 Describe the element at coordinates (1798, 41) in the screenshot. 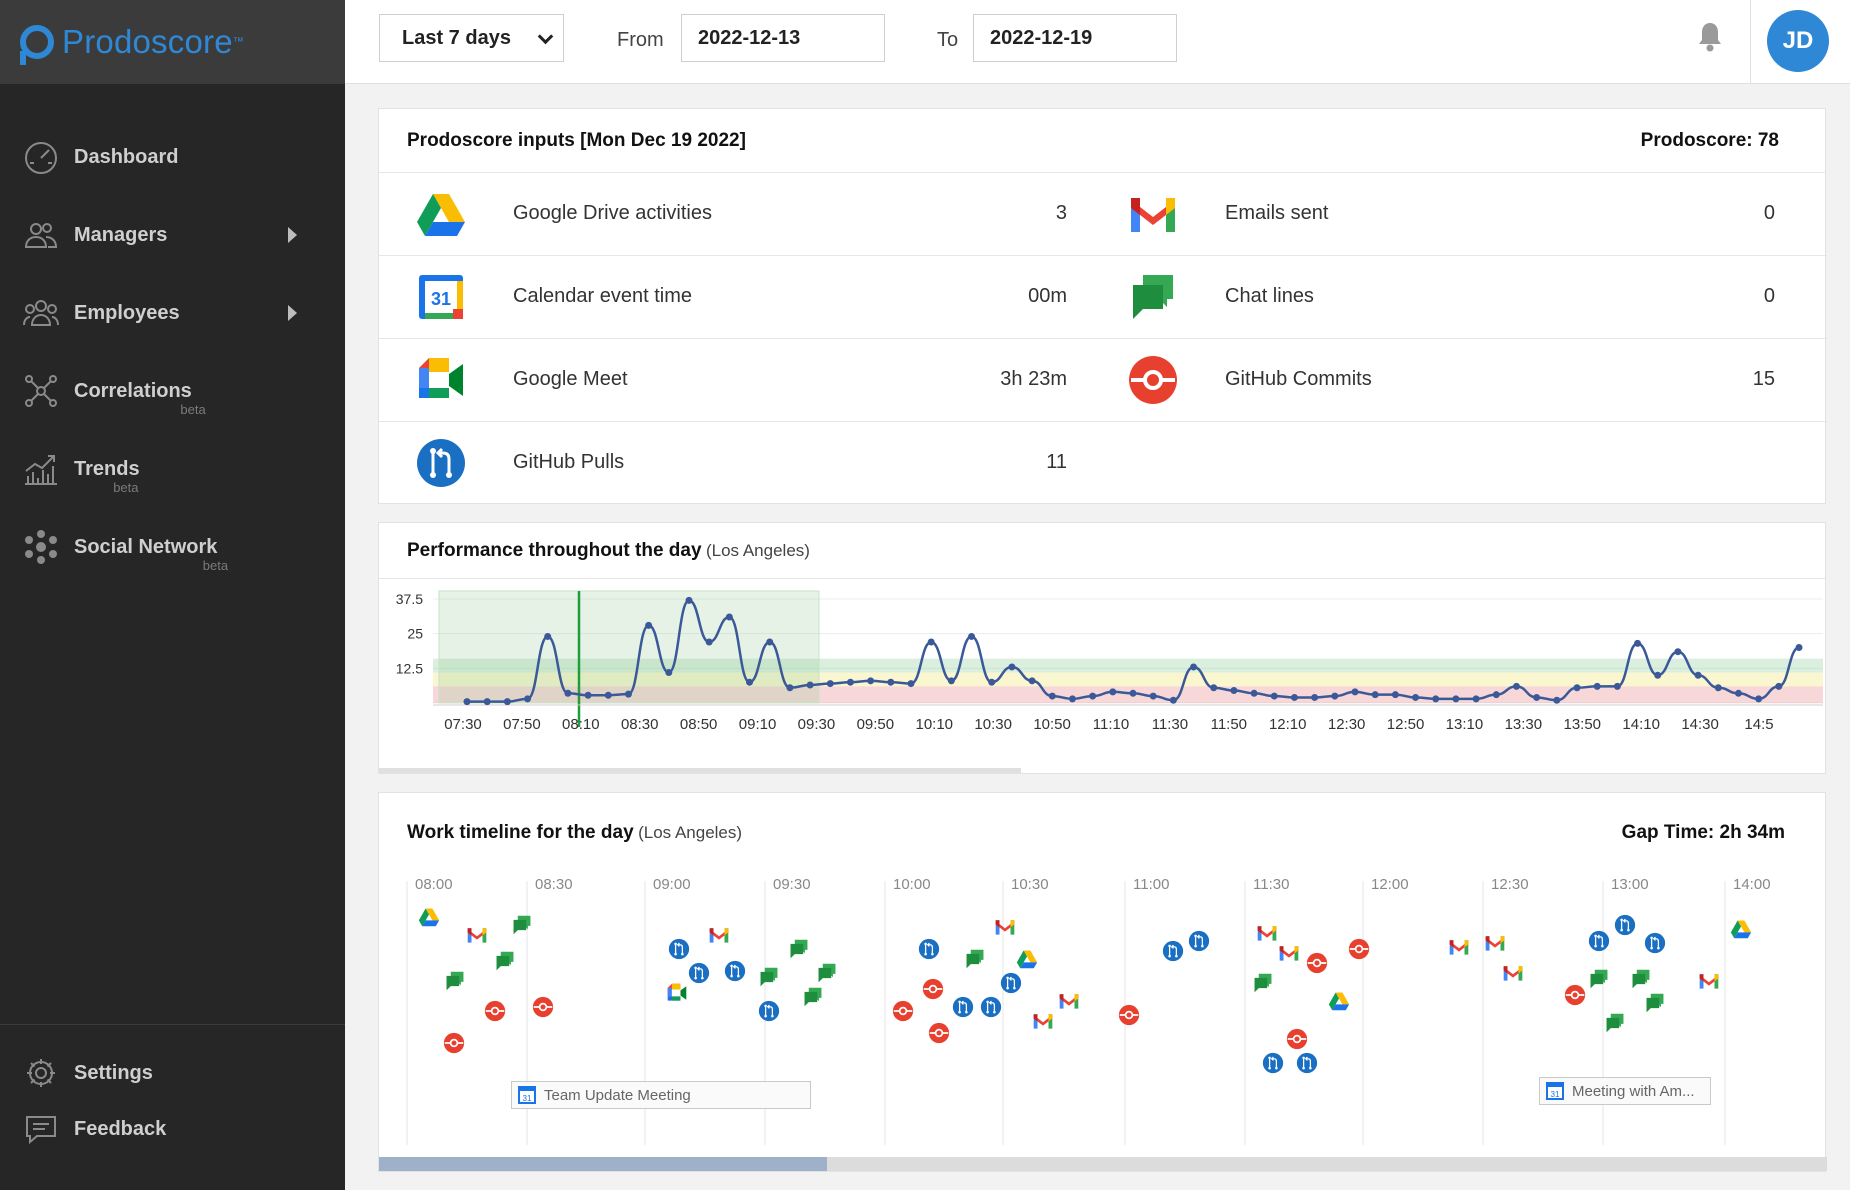

I see `avatar: JD` at that location.